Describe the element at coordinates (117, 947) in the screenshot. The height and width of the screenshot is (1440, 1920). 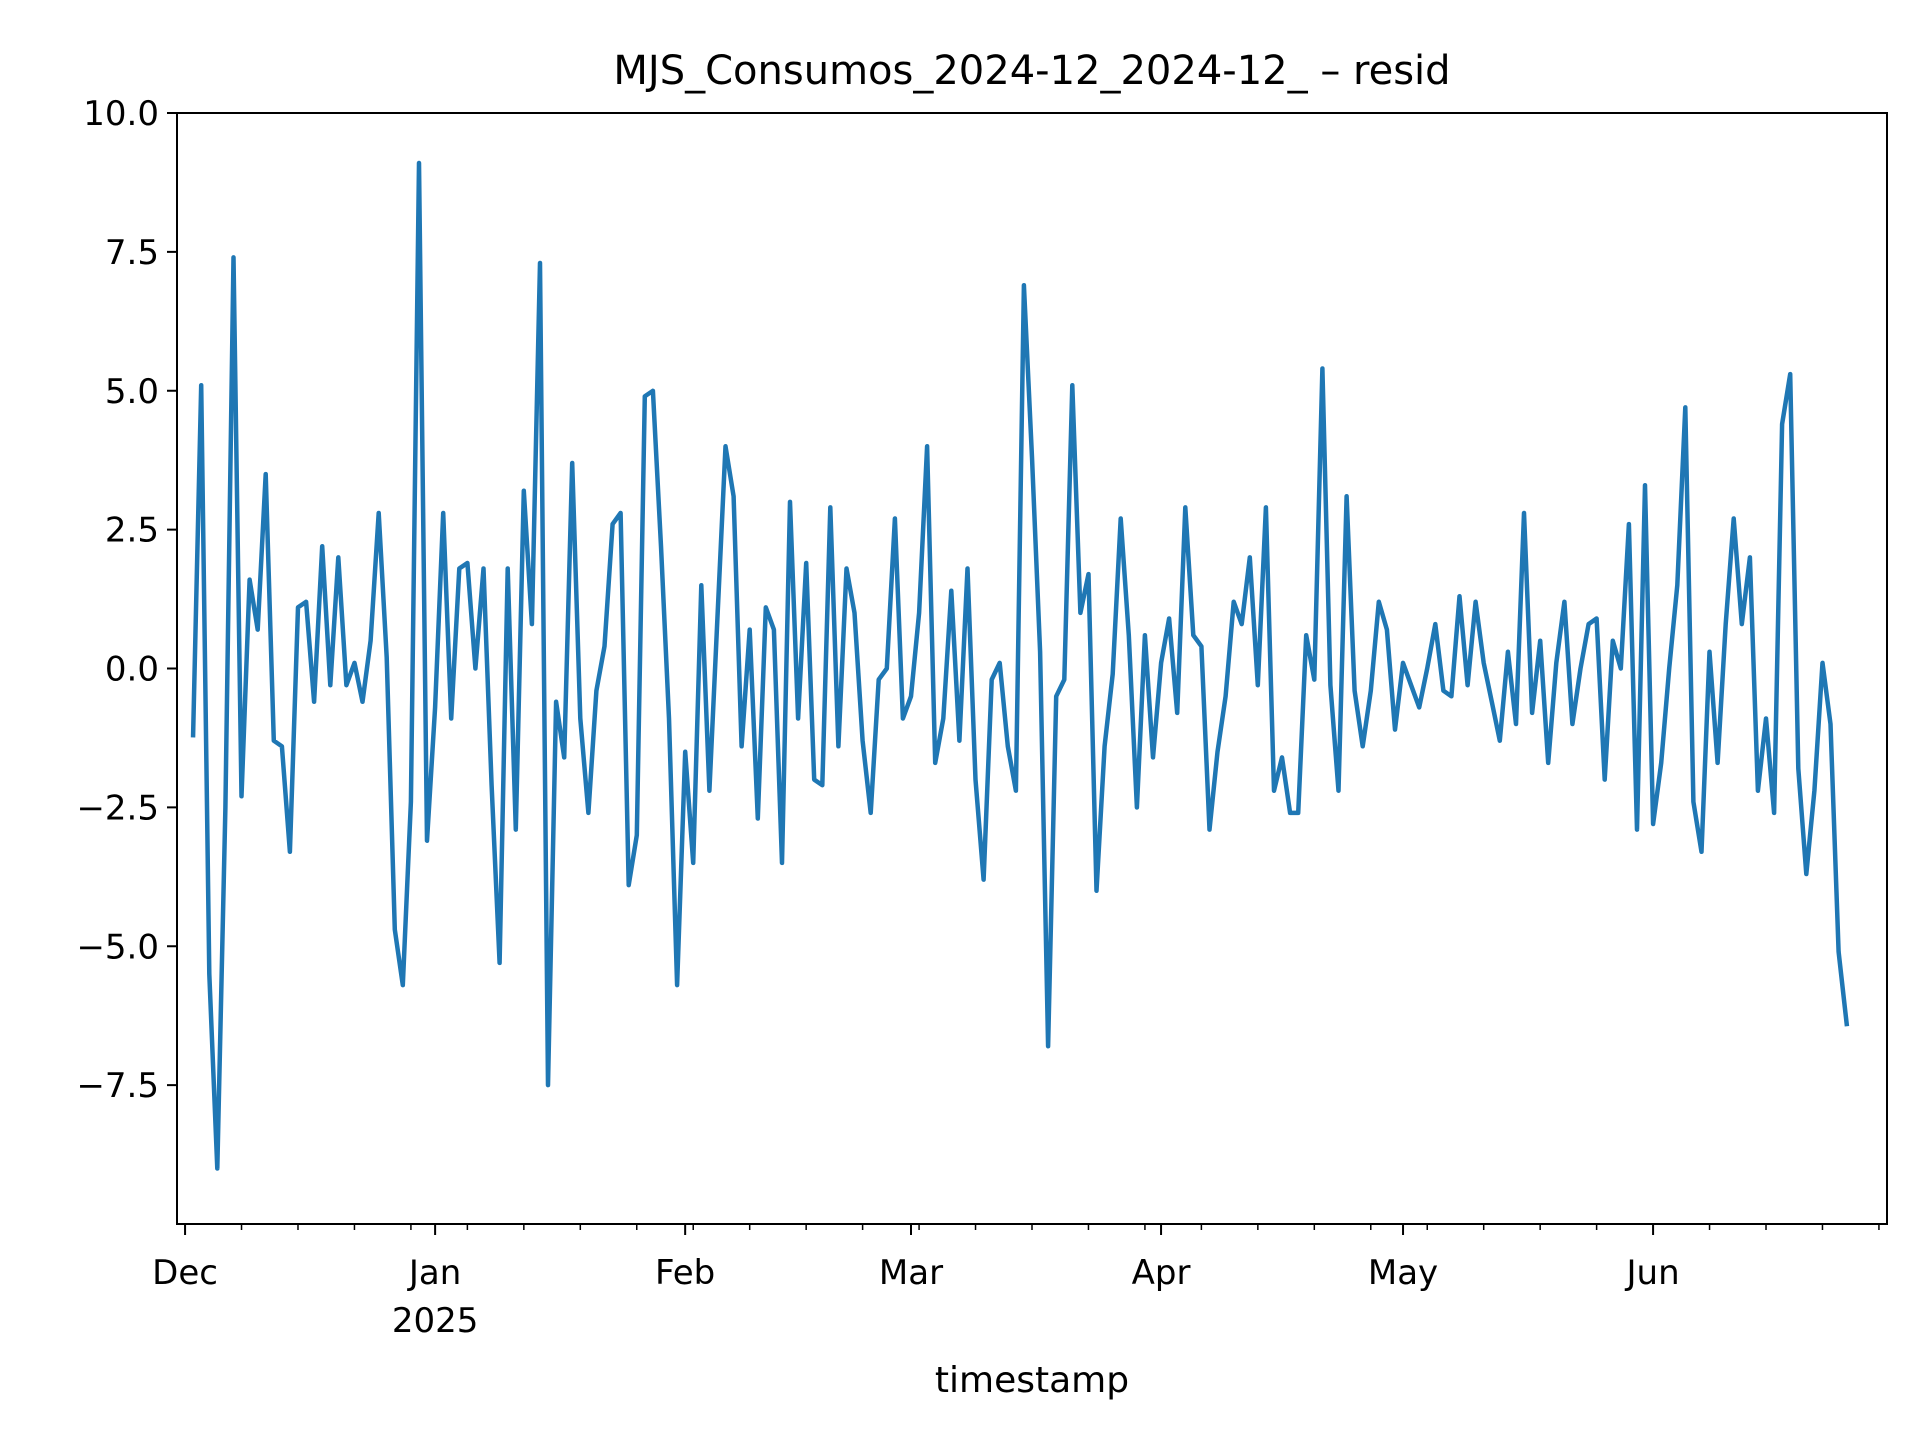
I see `y-tick-label: −5.0` at that location.